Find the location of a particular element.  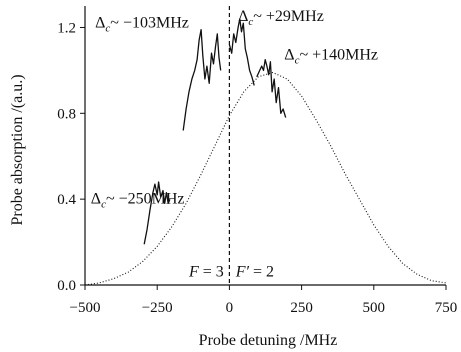

x-tick-label: 500 is located at coordinates (374, 308).